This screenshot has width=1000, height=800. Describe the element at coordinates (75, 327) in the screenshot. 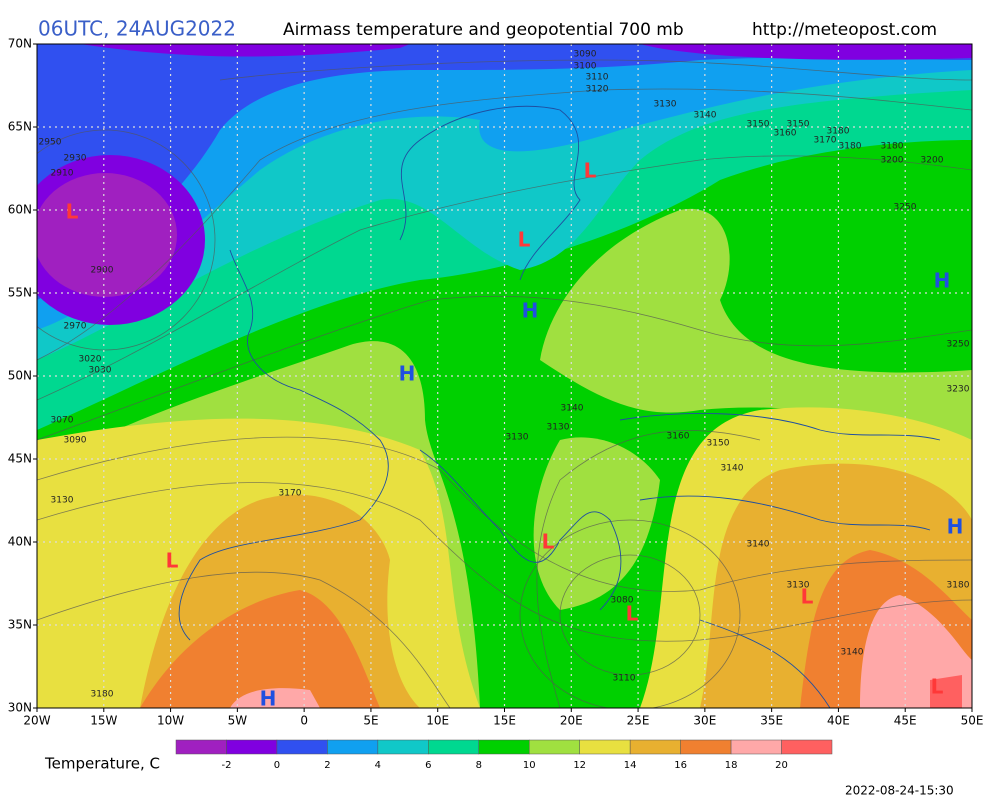

I see `contour-label: 2970` at that location.